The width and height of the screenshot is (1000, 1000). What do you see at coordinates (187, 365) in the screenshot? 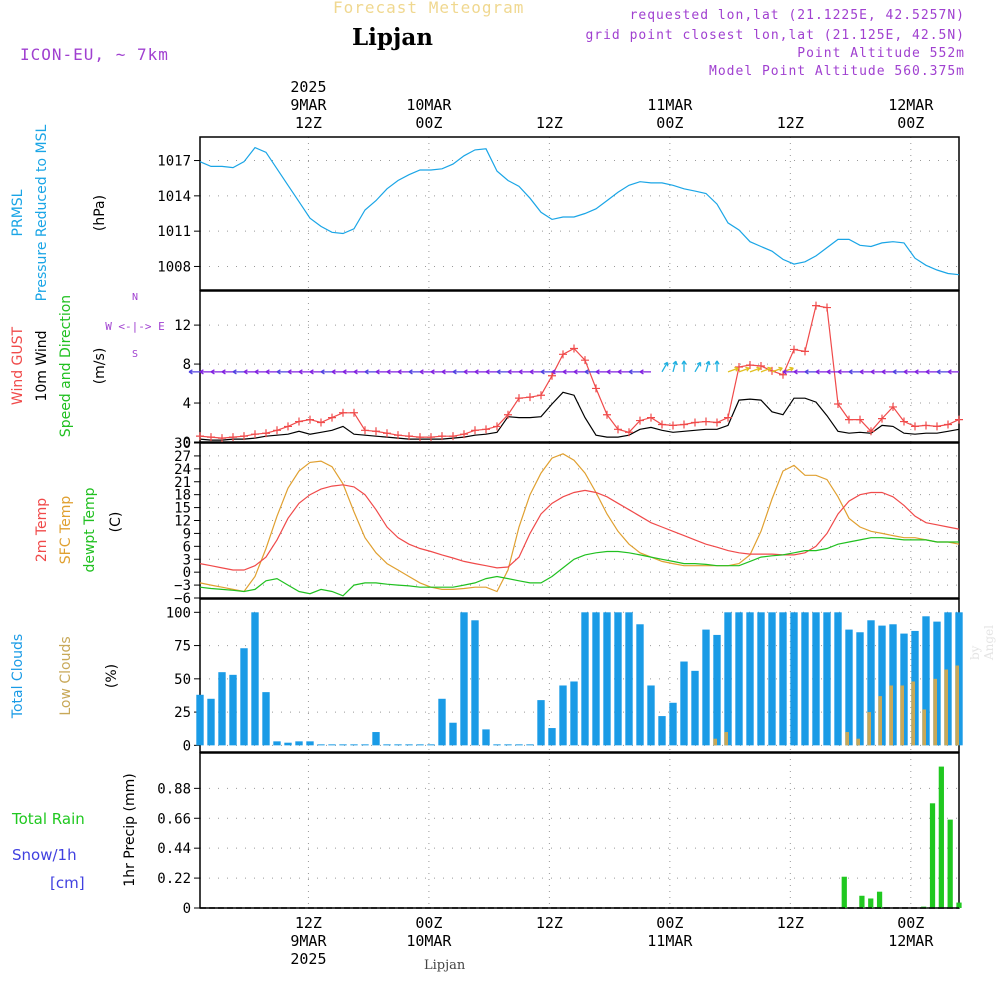
I see `wind-ytick-label: 8` at bounding box center [187, 365].